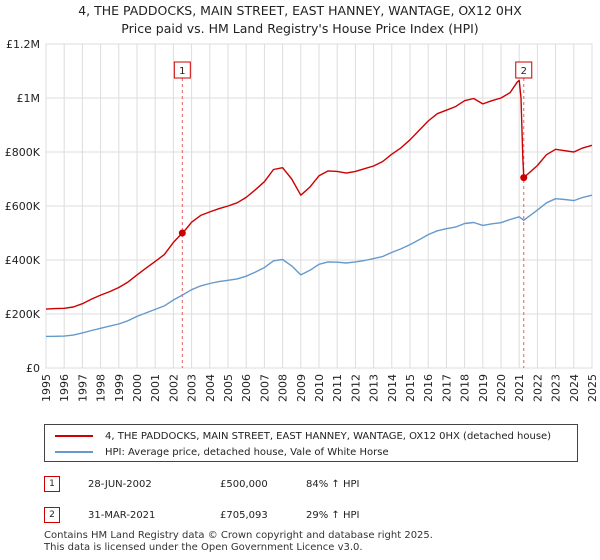 The image size is (600, 560). I want to click on x-tick-label: 2025, so click(592, 388).